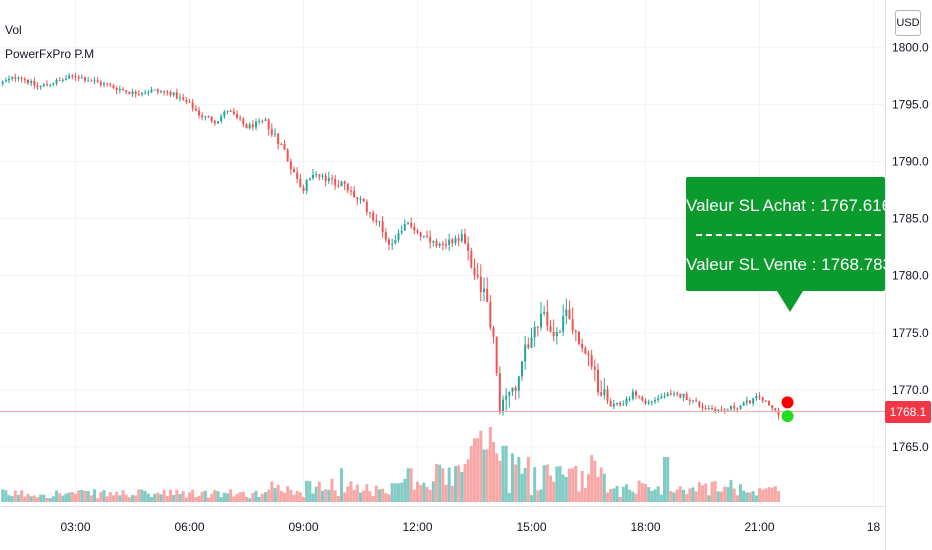 This screenshot has width=932, height=550. Describe the element at coordinates (75, 527) in the screenshot. I see `x-tick-label: 03:00` at that location.